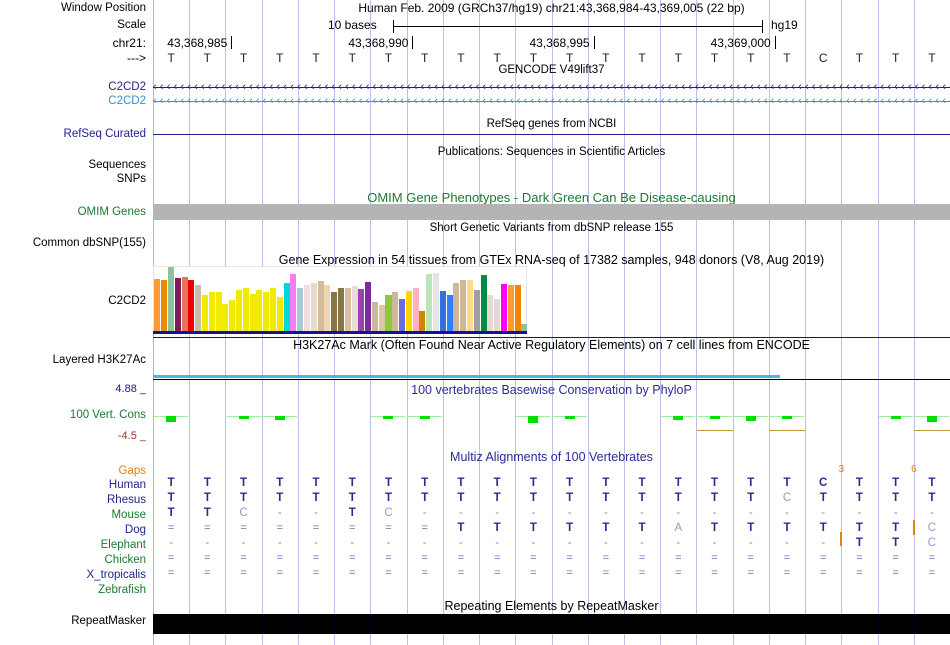 The width and height of the screenshot is (950, 645). Describe the element at coordinates (128, 515) in the screenshot. I see `sidebar-item-species-mouse: Mouse` at that location.